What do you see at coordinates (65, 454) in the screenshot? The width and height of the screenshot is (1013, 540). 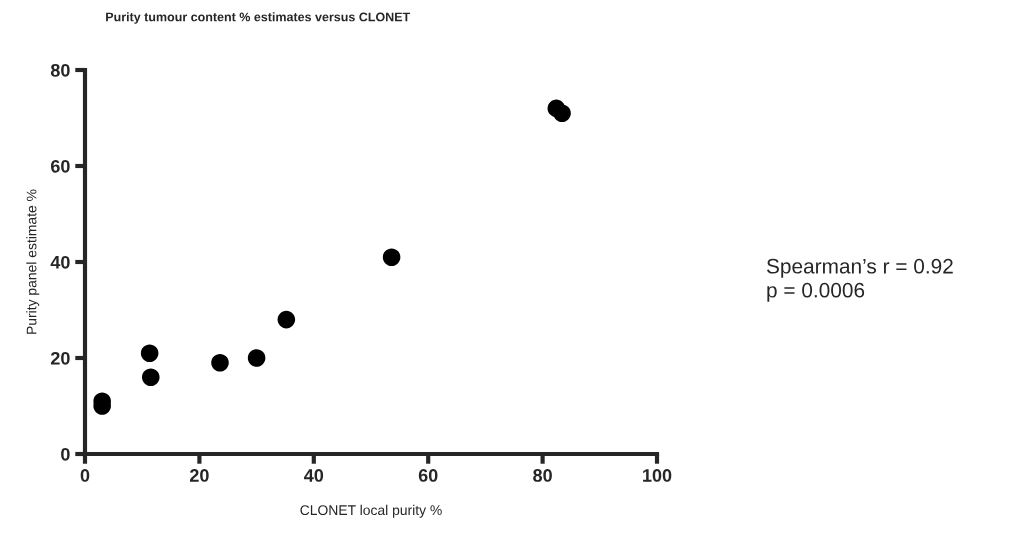 I see `y-tick-label: 0` at bounding box center [65, 454].